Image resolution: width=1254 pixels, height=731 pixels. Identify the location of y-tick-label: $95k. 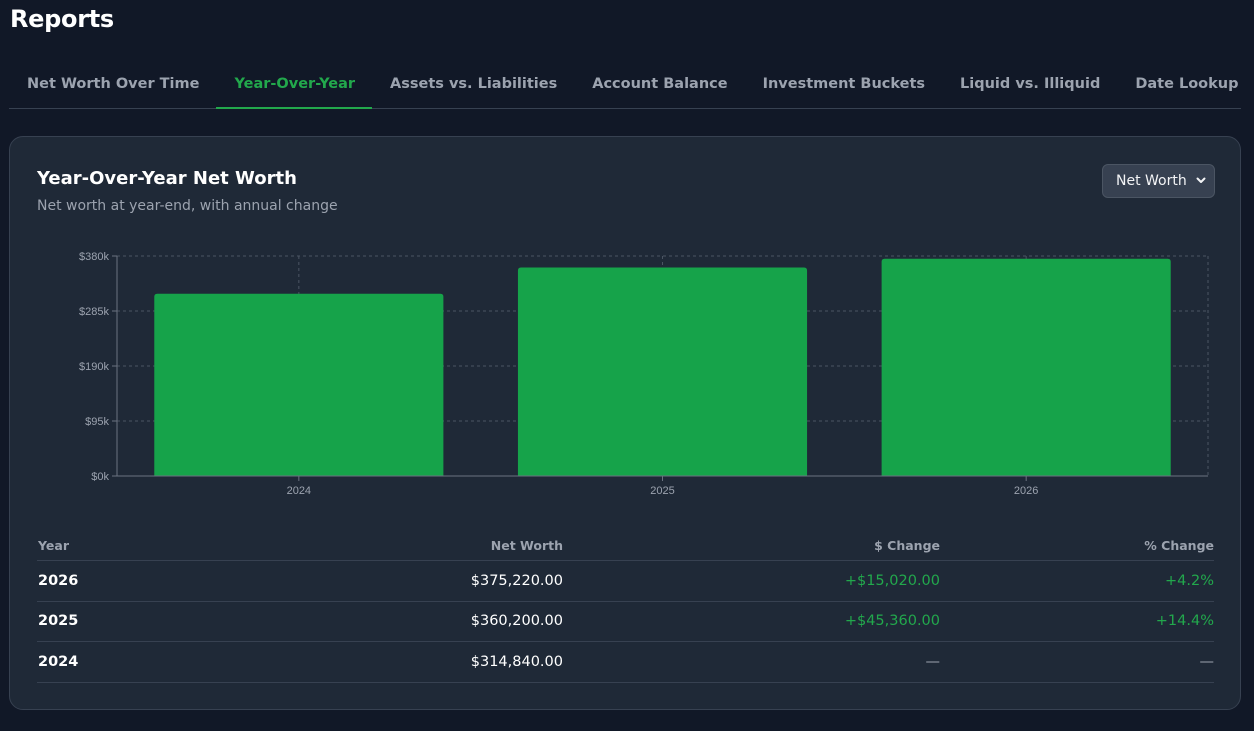
(97, 422).